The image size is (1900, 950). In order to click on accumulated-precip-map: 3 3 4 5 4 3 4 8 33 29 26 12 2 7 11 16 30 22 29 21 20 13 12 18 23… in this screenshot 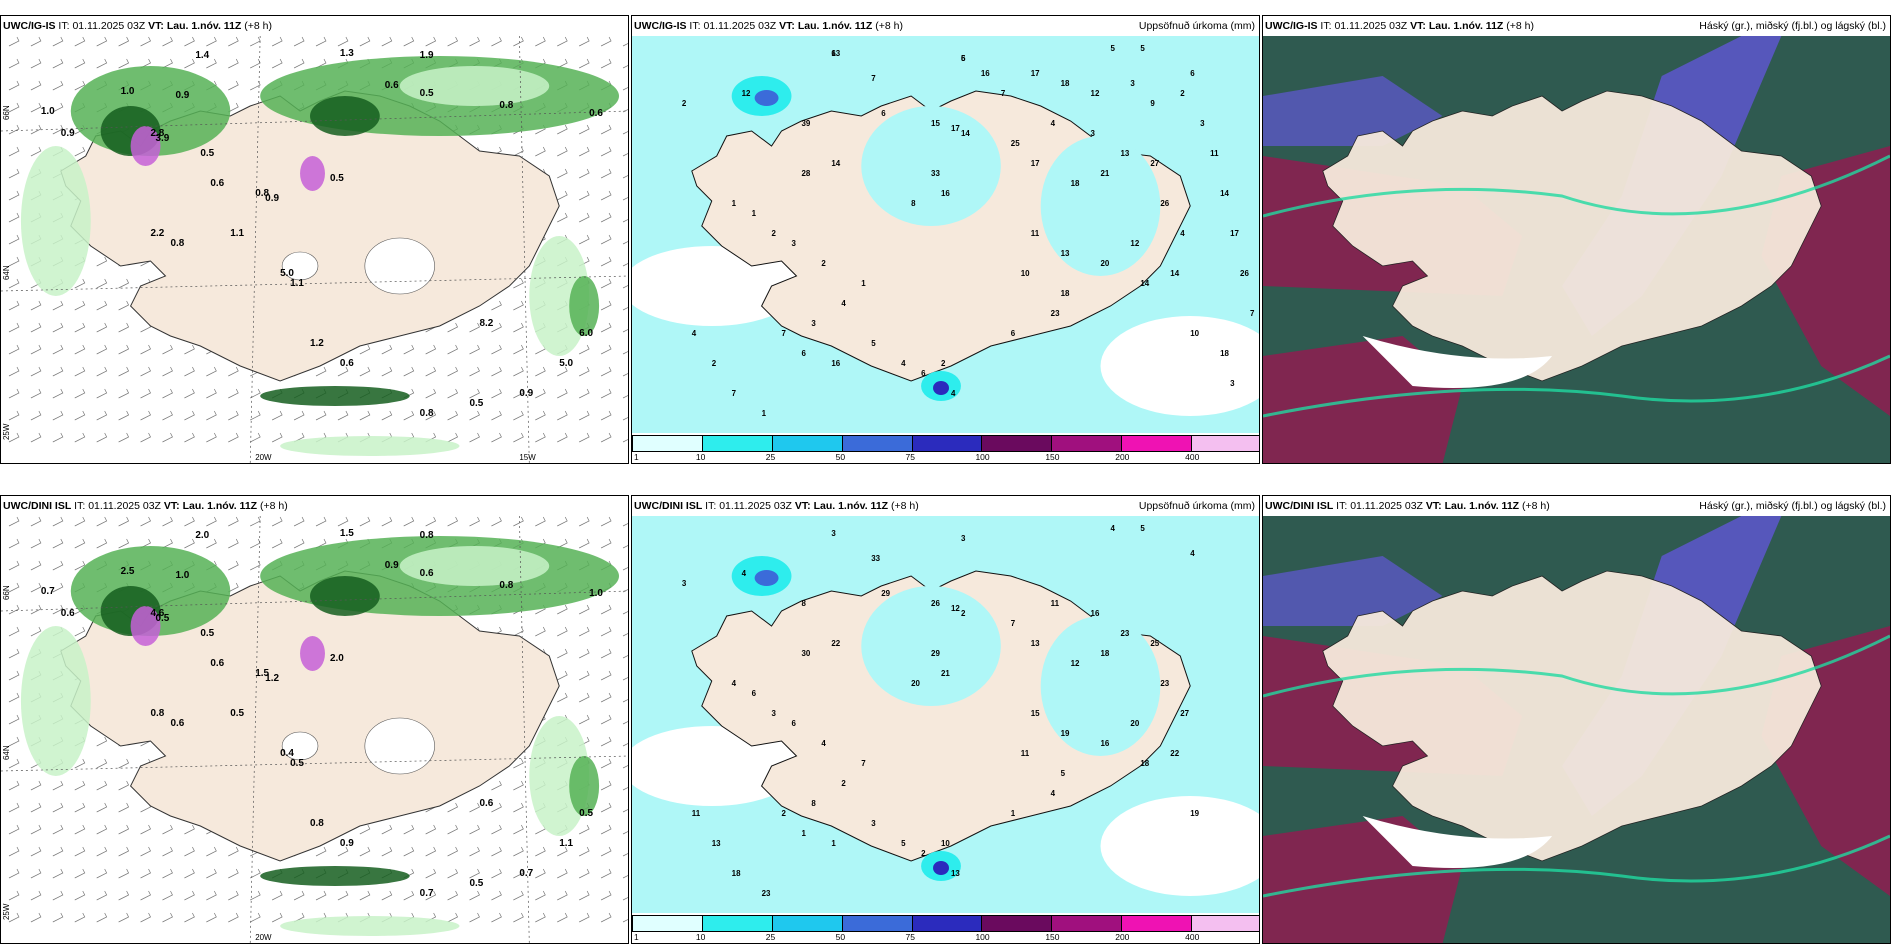, I will do `click(945, 715)`.